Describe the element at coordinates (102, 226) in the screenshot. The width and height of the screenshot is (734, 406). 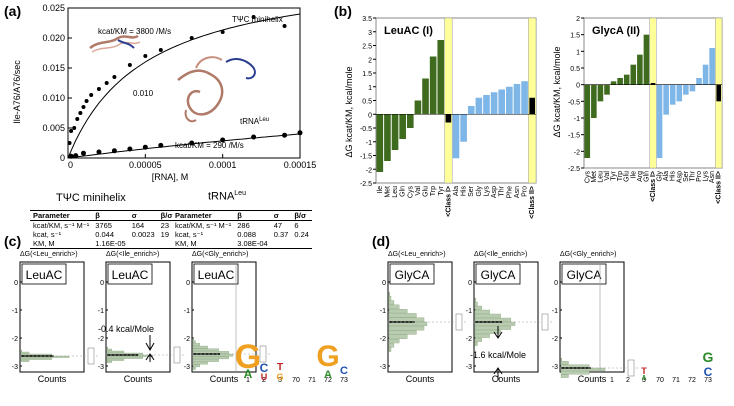
I see `table-row: kcat/KM, s⁻¹ M⁻¹ 3765 164 23` at that location.